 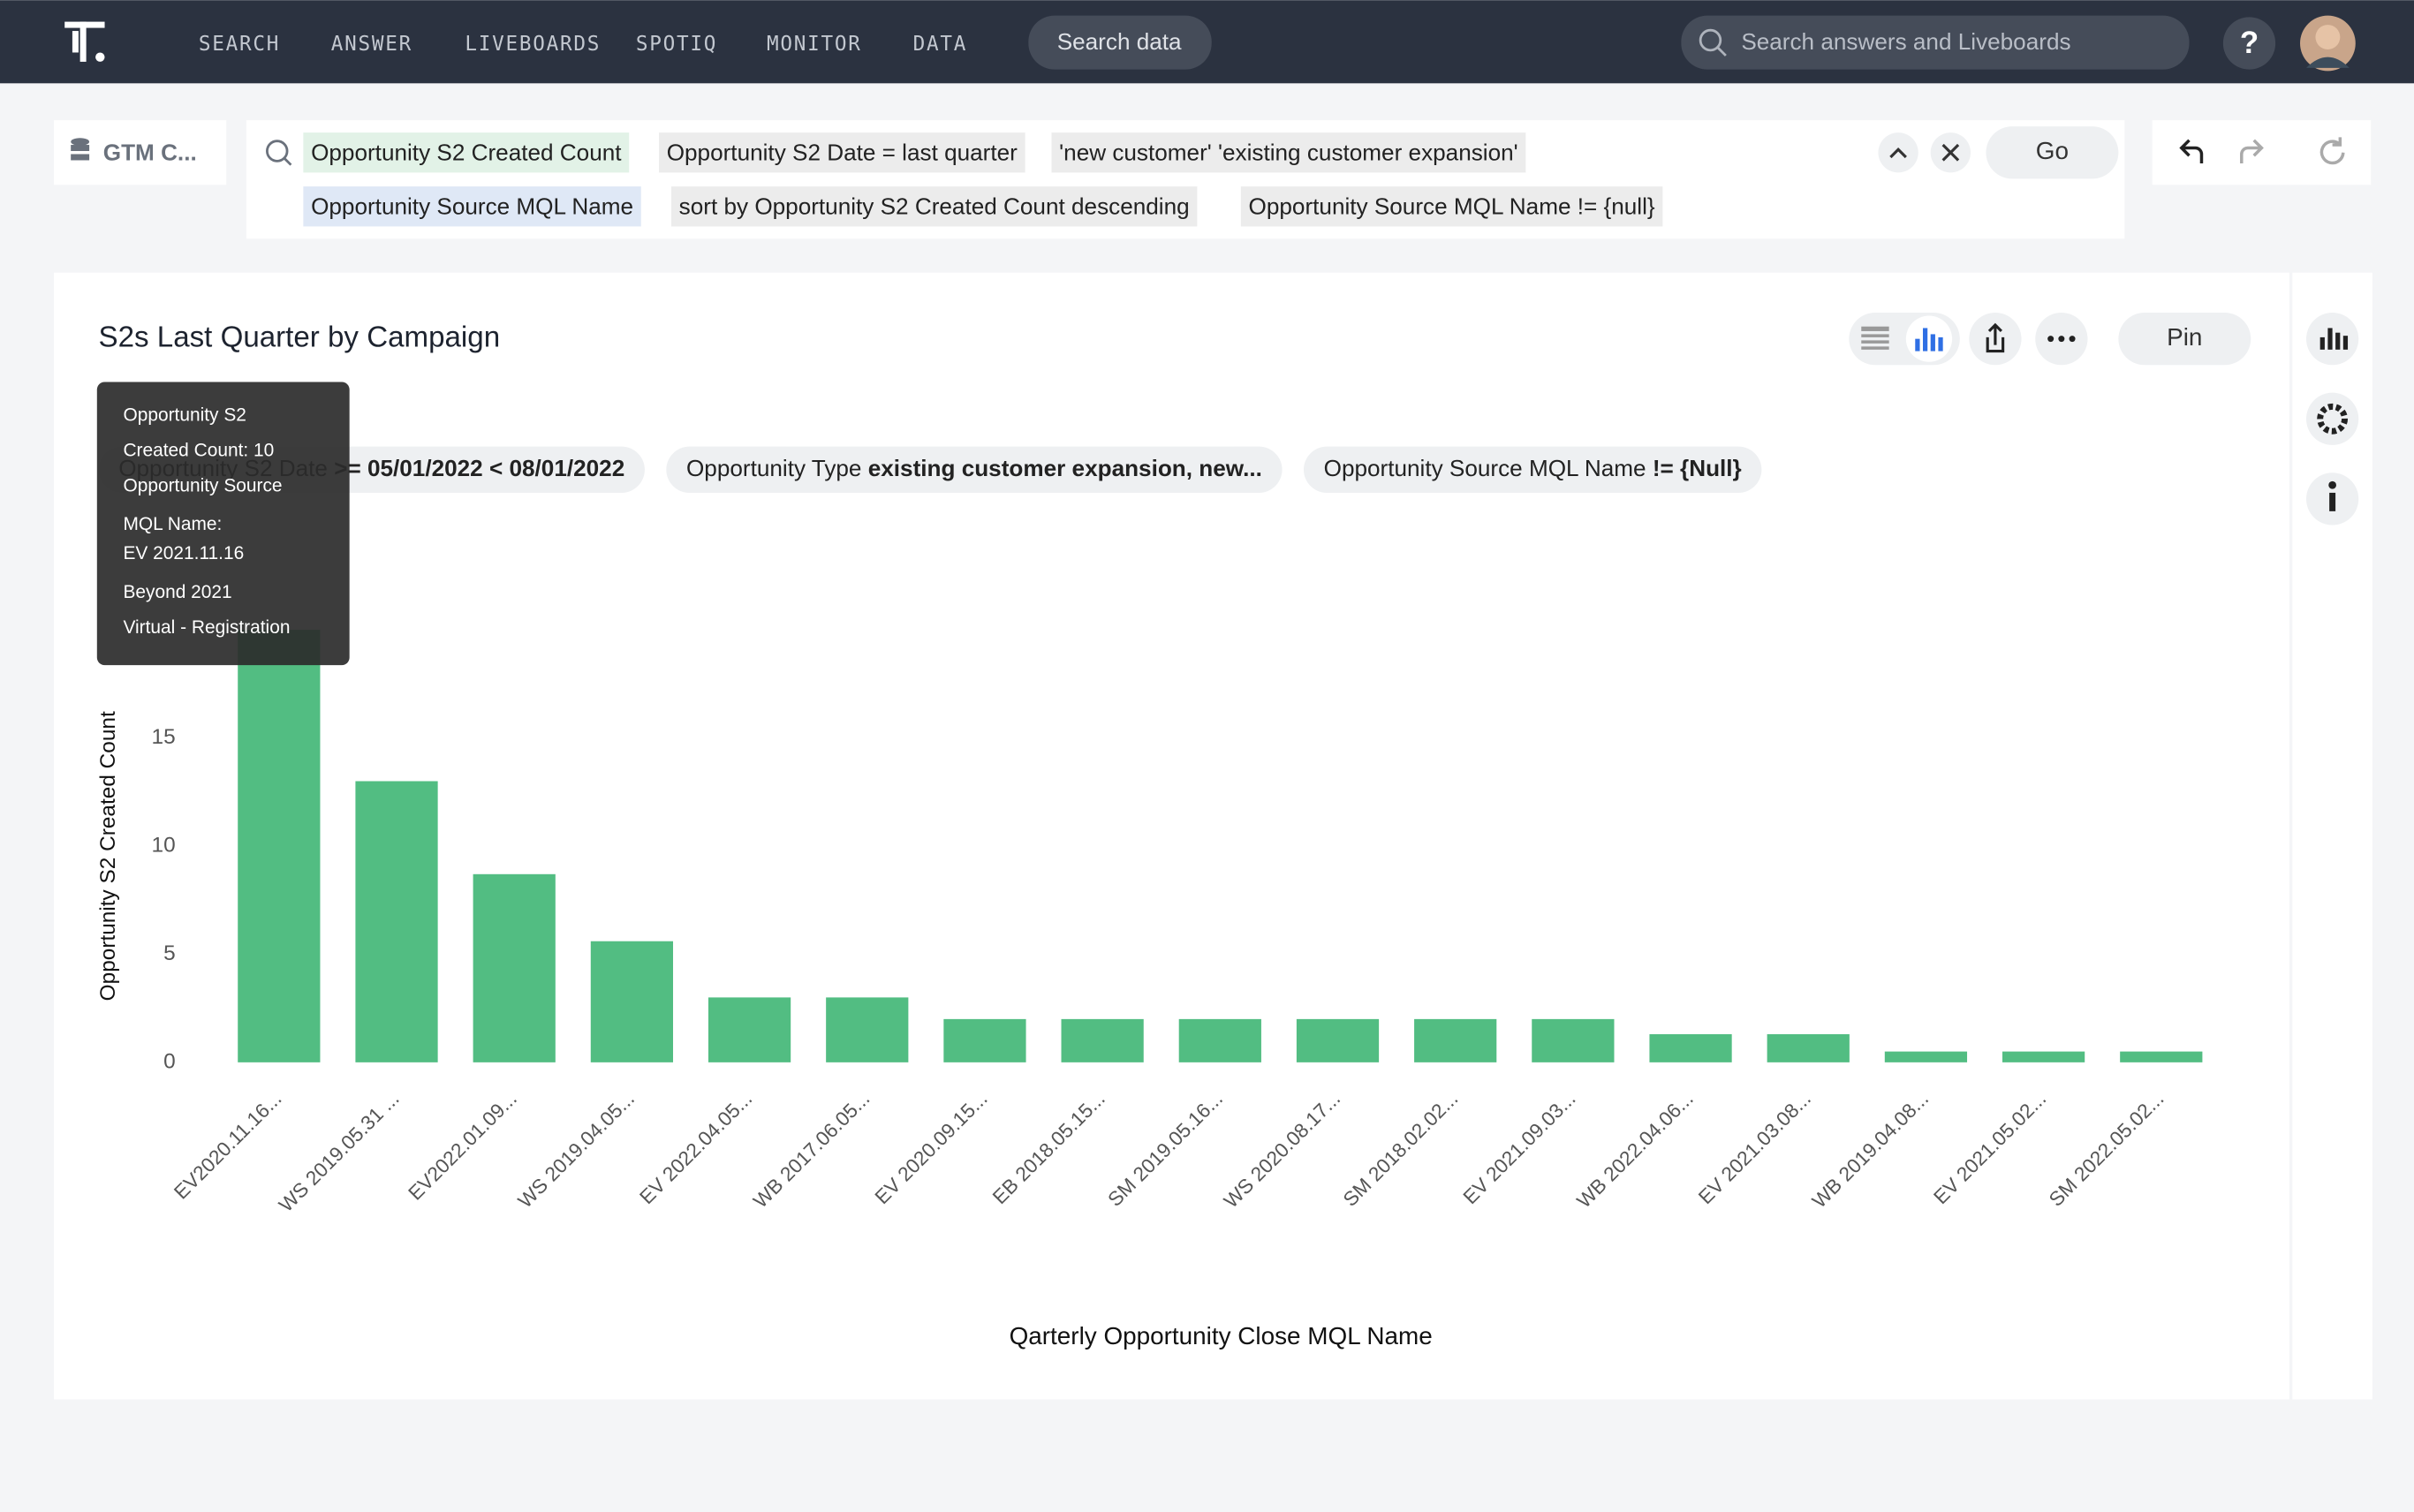 I want to click on help-label: ?, so click(x=2250, y=43).